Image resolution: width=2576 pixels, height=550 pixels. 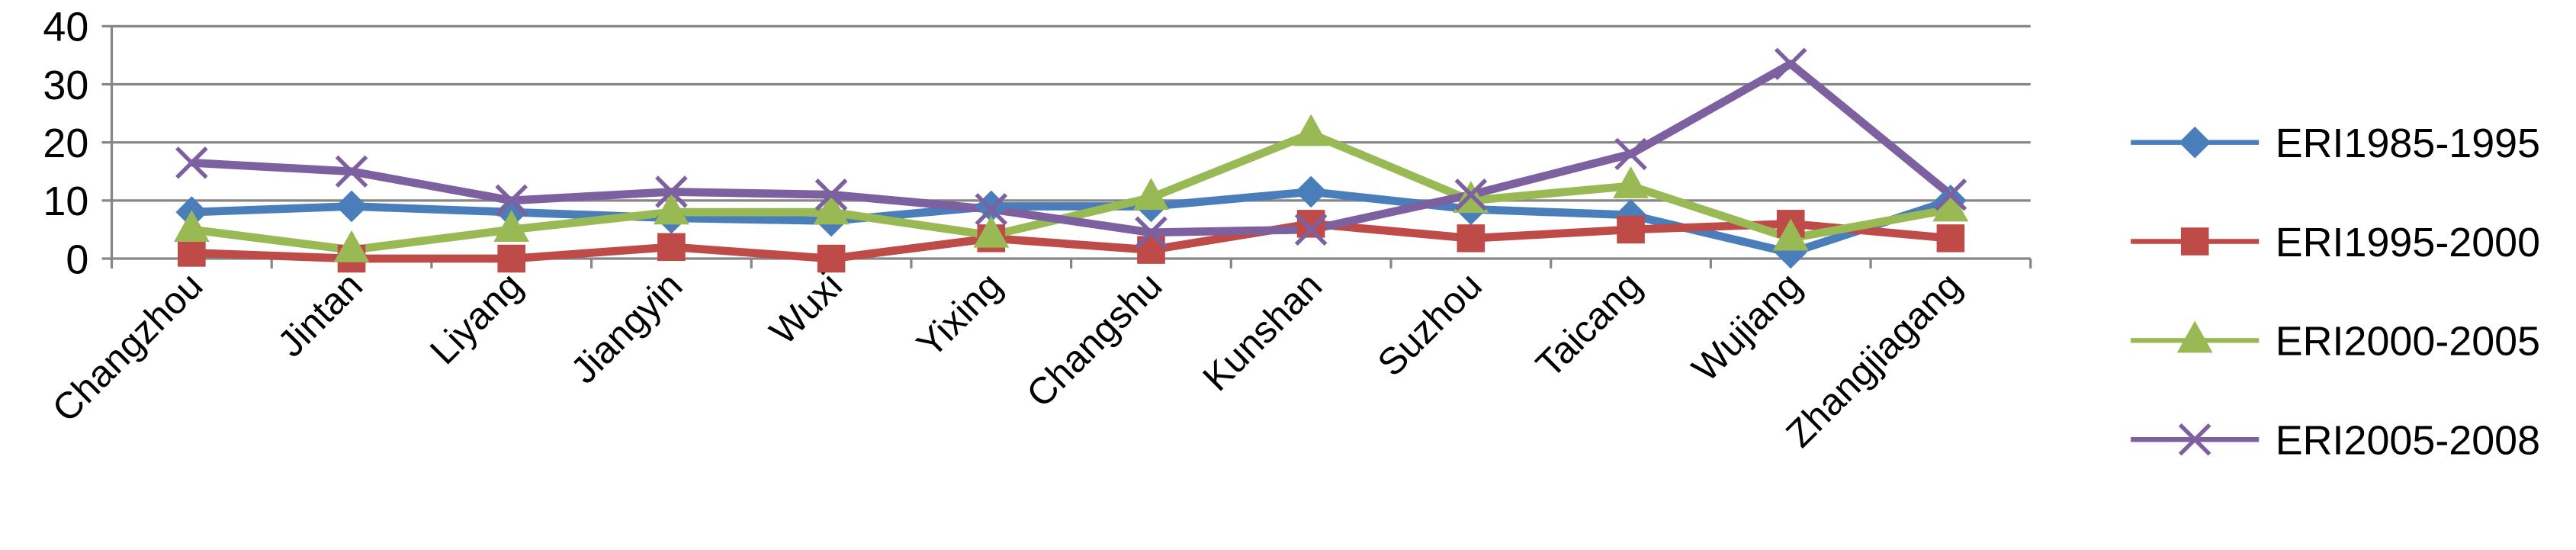 I want to click on legend-label: ERI1995-2000, so click(x=2408, y=242).